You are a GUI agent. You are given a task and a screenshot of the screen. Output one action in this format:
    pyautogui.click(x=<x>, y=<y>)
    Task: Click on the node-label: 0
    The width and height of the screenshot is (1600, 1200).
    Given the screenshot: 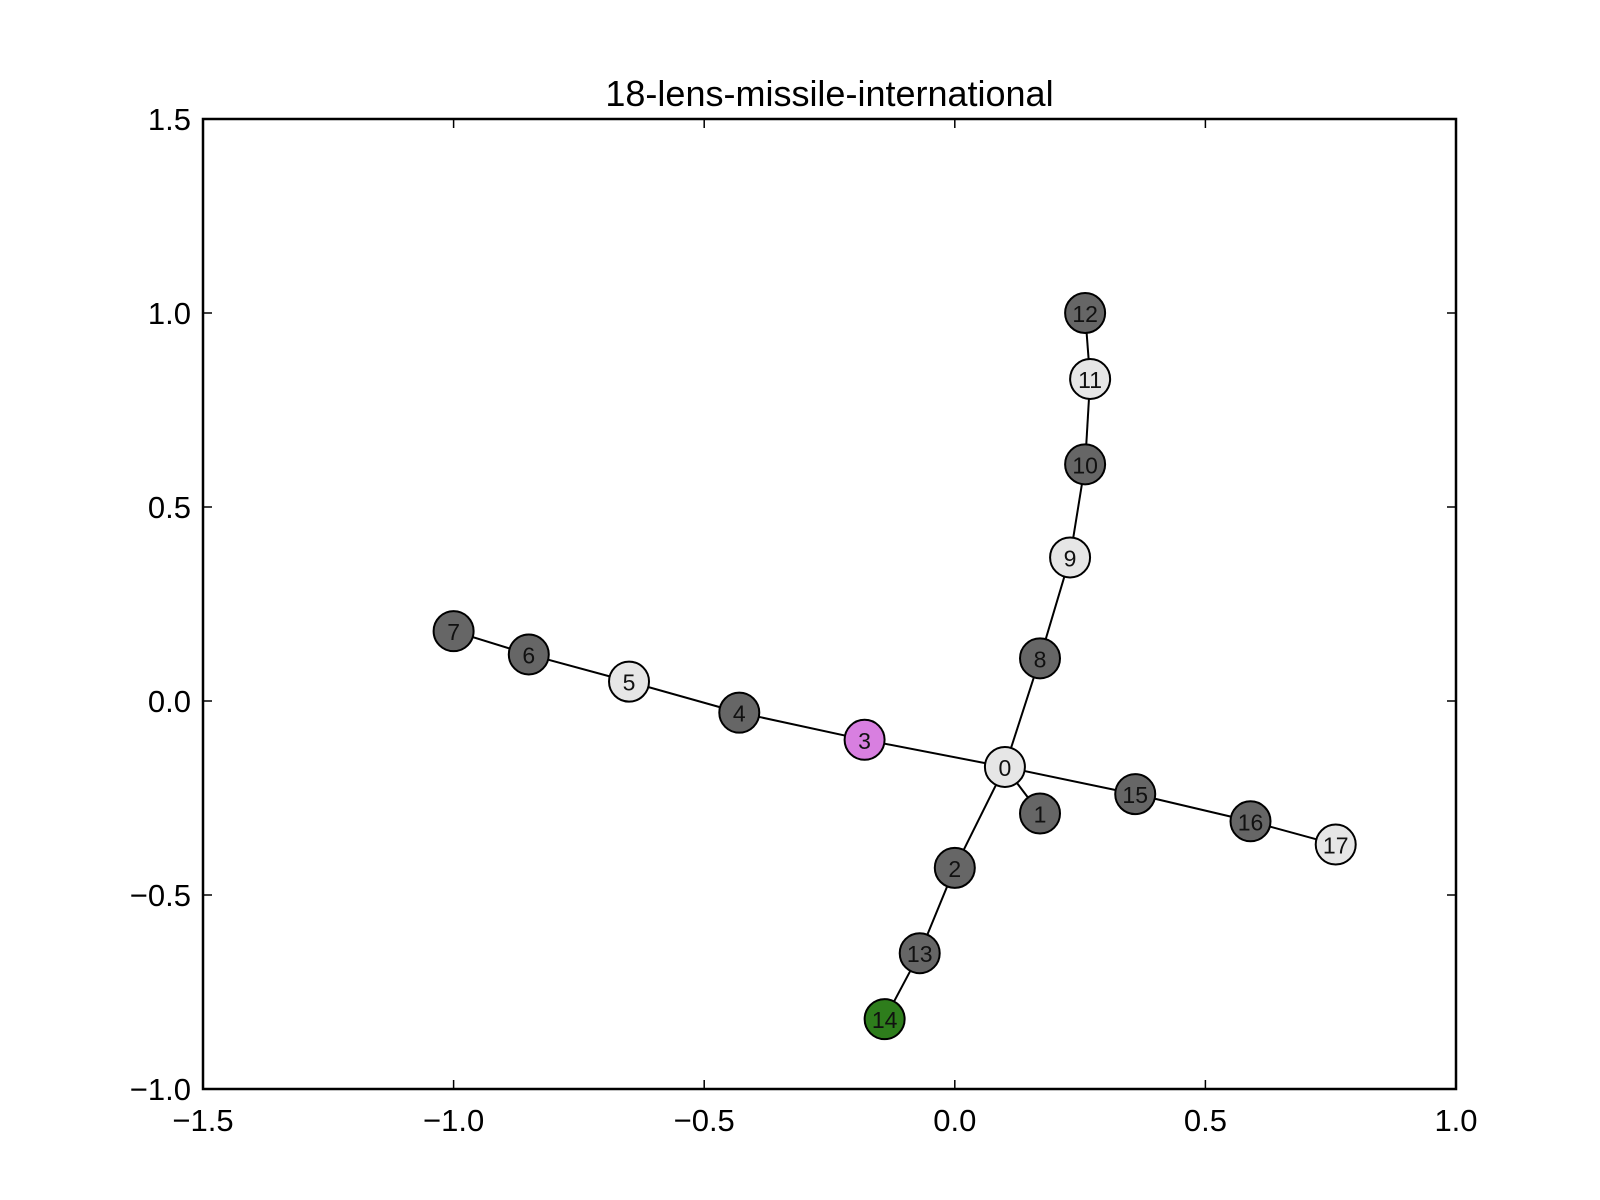 What is the action you would take?
    pyautogui.click(x=1005, y=768)
    